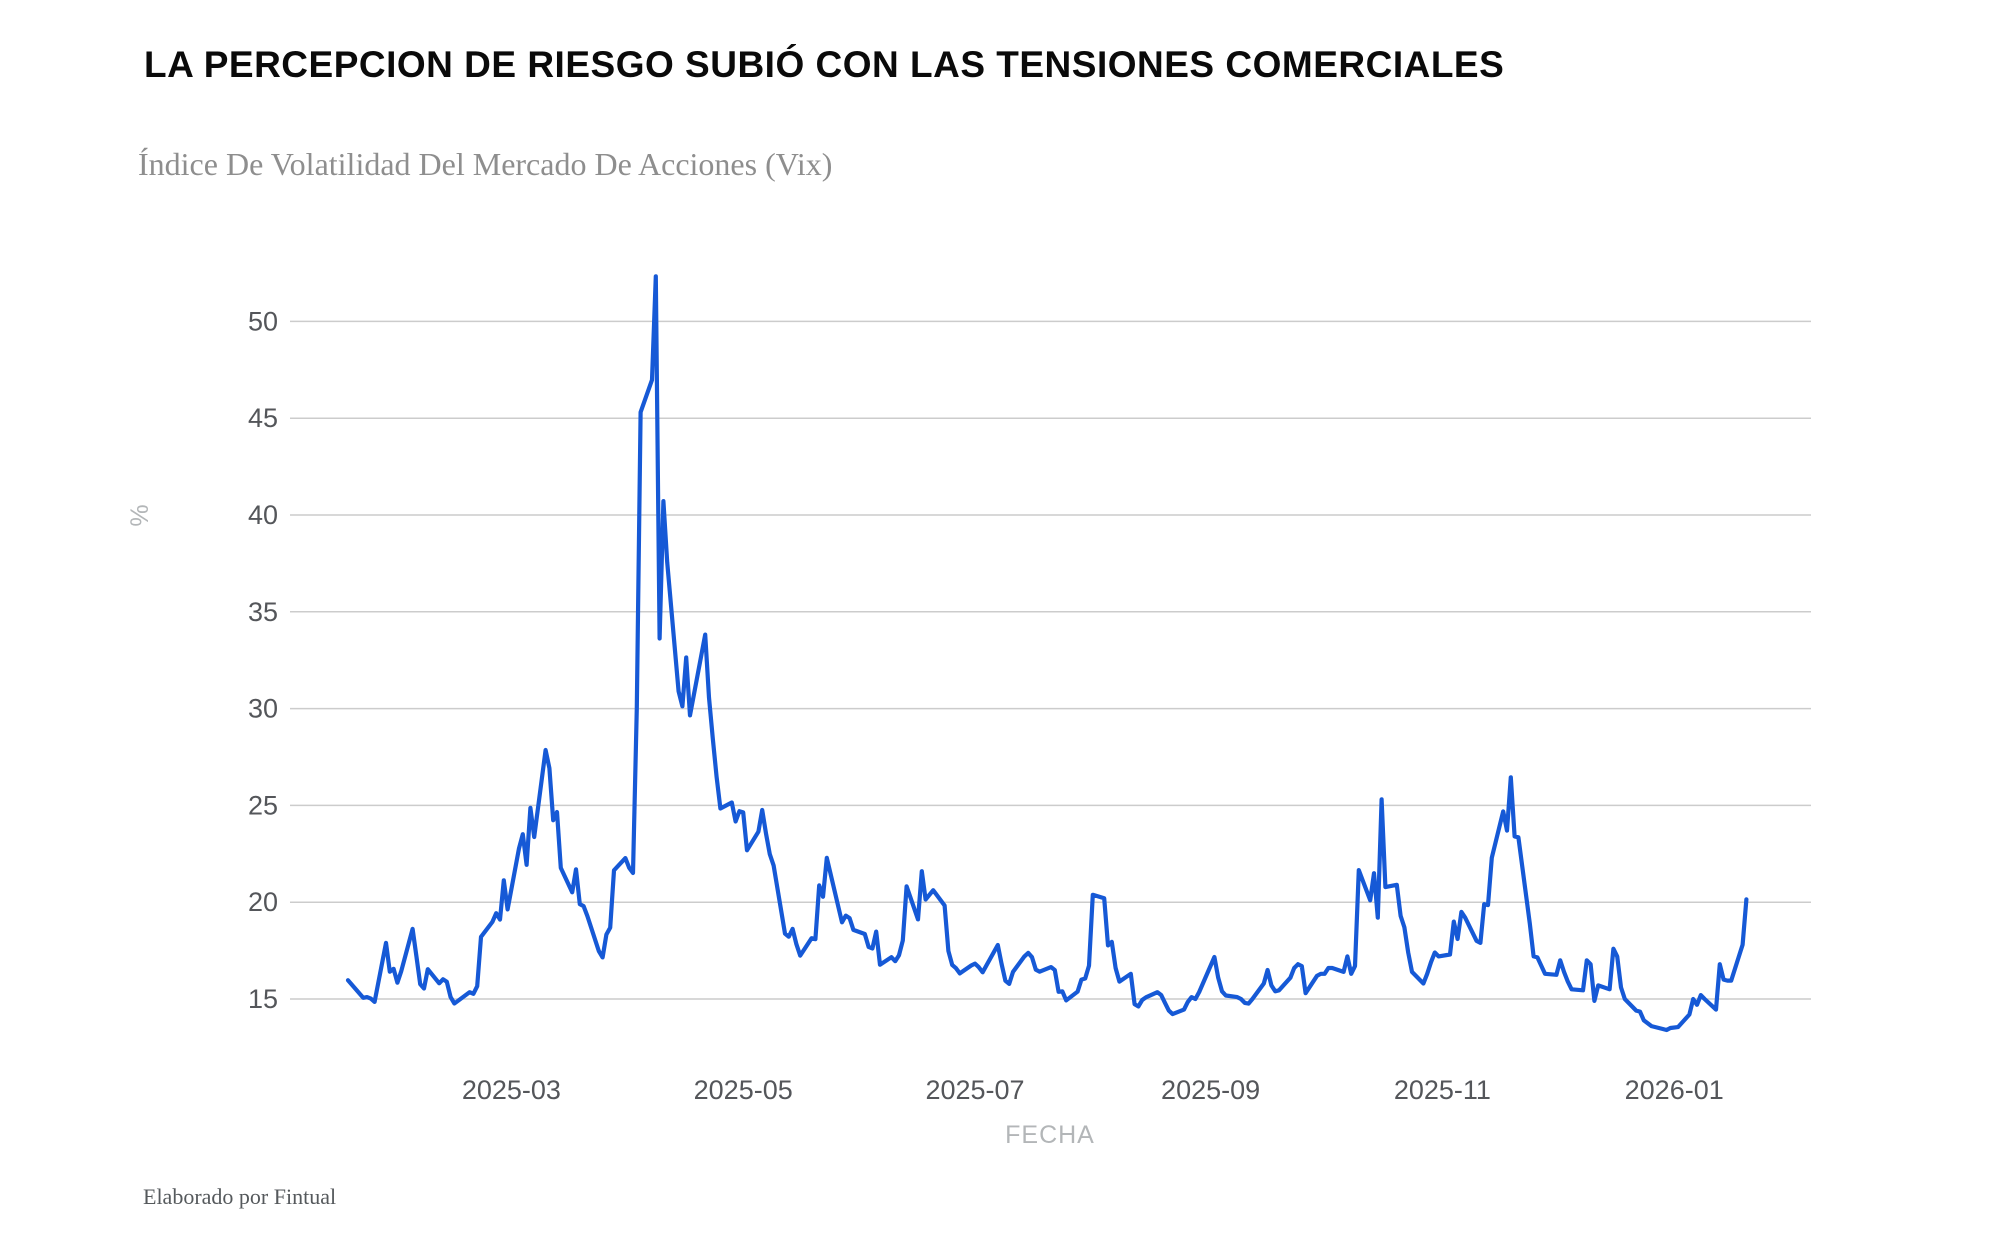  I want to click on x-tick-label: 2025-11, so click(1442, 1090).